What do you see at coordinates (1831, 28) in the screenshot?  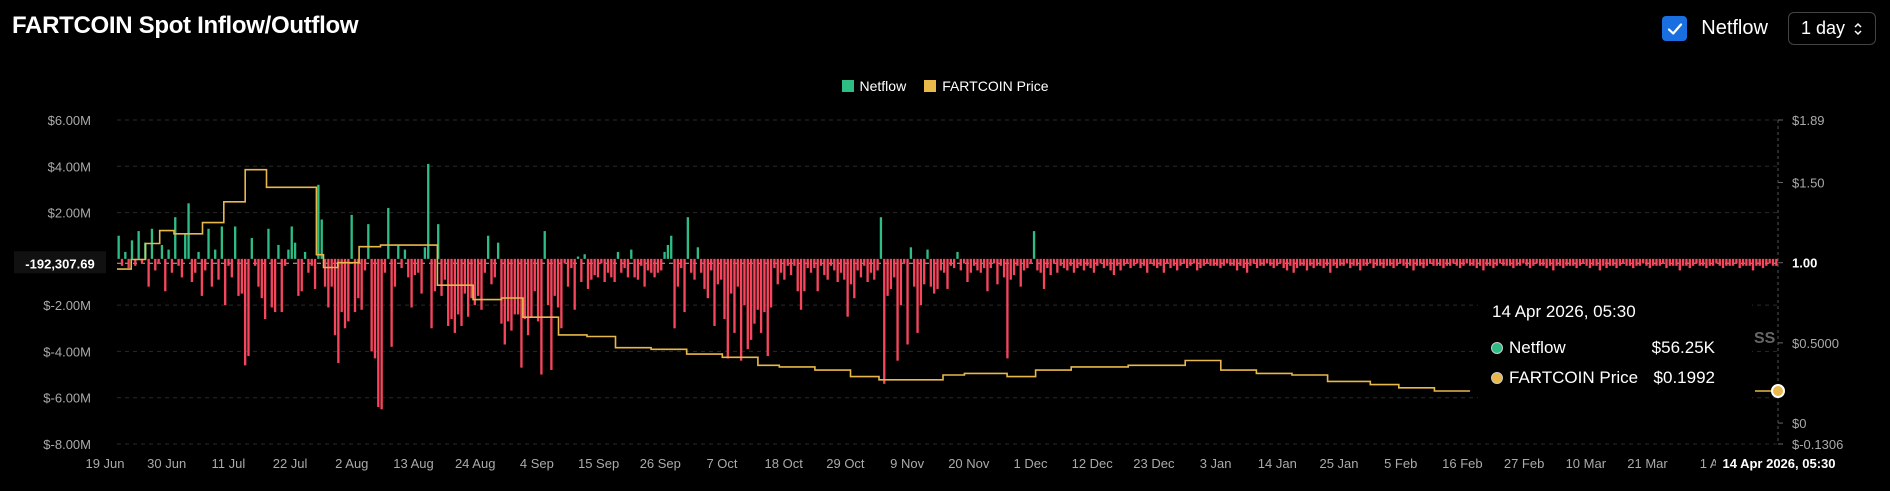 I see `interval-select: 1 day` at bounding box center [1831, 28].